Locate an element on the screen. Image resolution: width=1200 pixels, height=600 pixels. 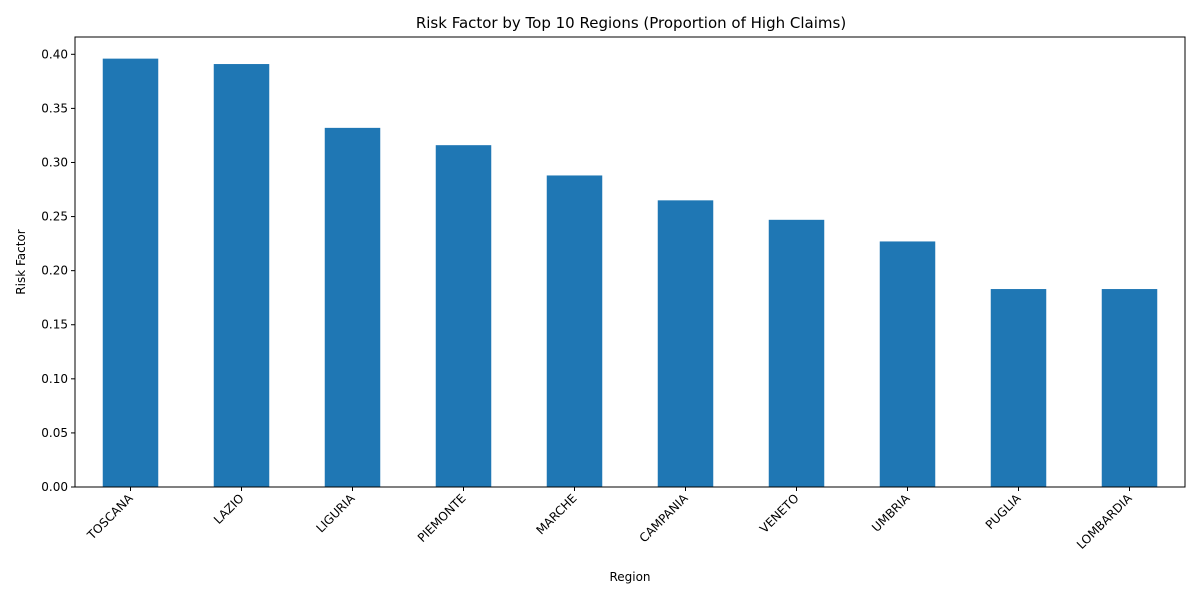
y-axis: 0.00 0.05 0.10 0.15 0.20 0.25 0.30 0.35 0.40 is located at coordinates (58, 270).